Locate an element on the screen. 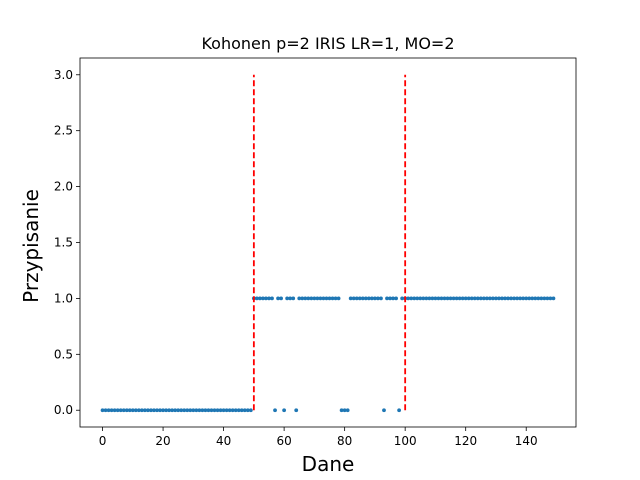 The width and height of the screenshot is (640, 480). y-axis: 0.0 0.5 1.0 1.5 2.0 2.5 3.0 is located at coordinates (67, 242).